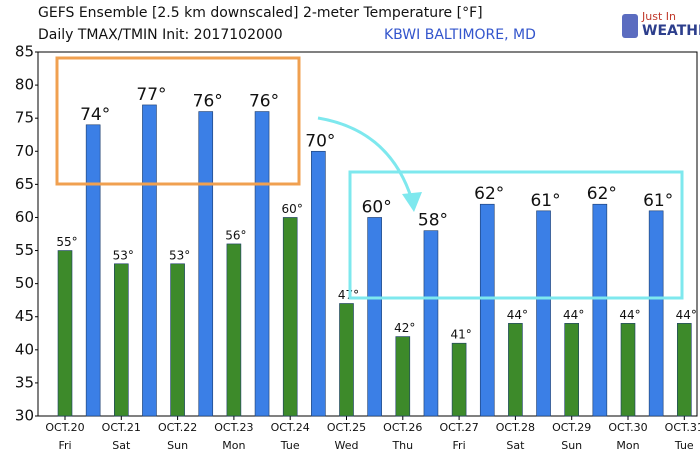 The image size is (700, 460). I want to click on value-label: 58°, so click(433, 221).